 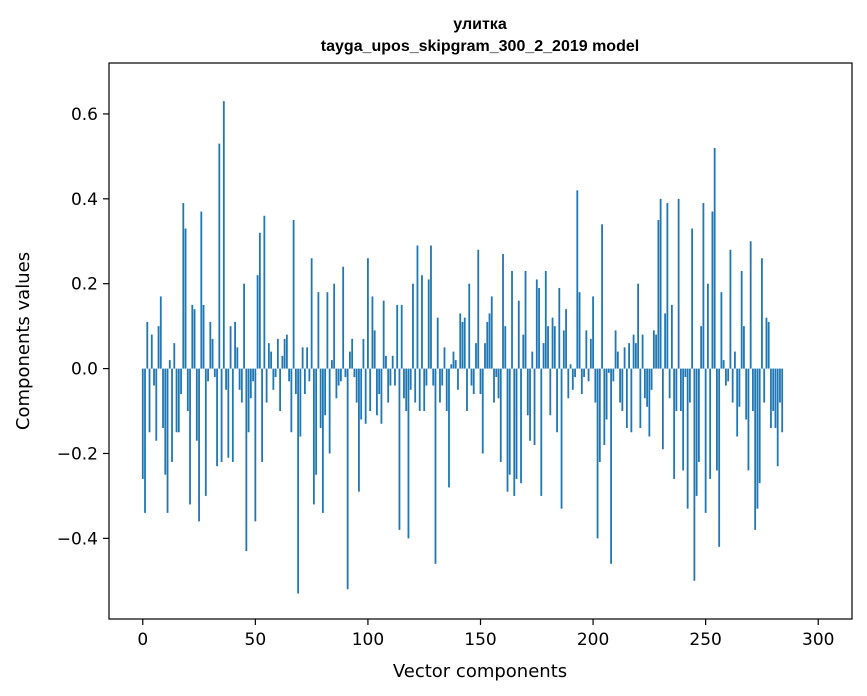 What do you see at coordinates (480, 671) in the screenshot?
I see `x-axis-label: Vector components` at bounding box center [480, 671].